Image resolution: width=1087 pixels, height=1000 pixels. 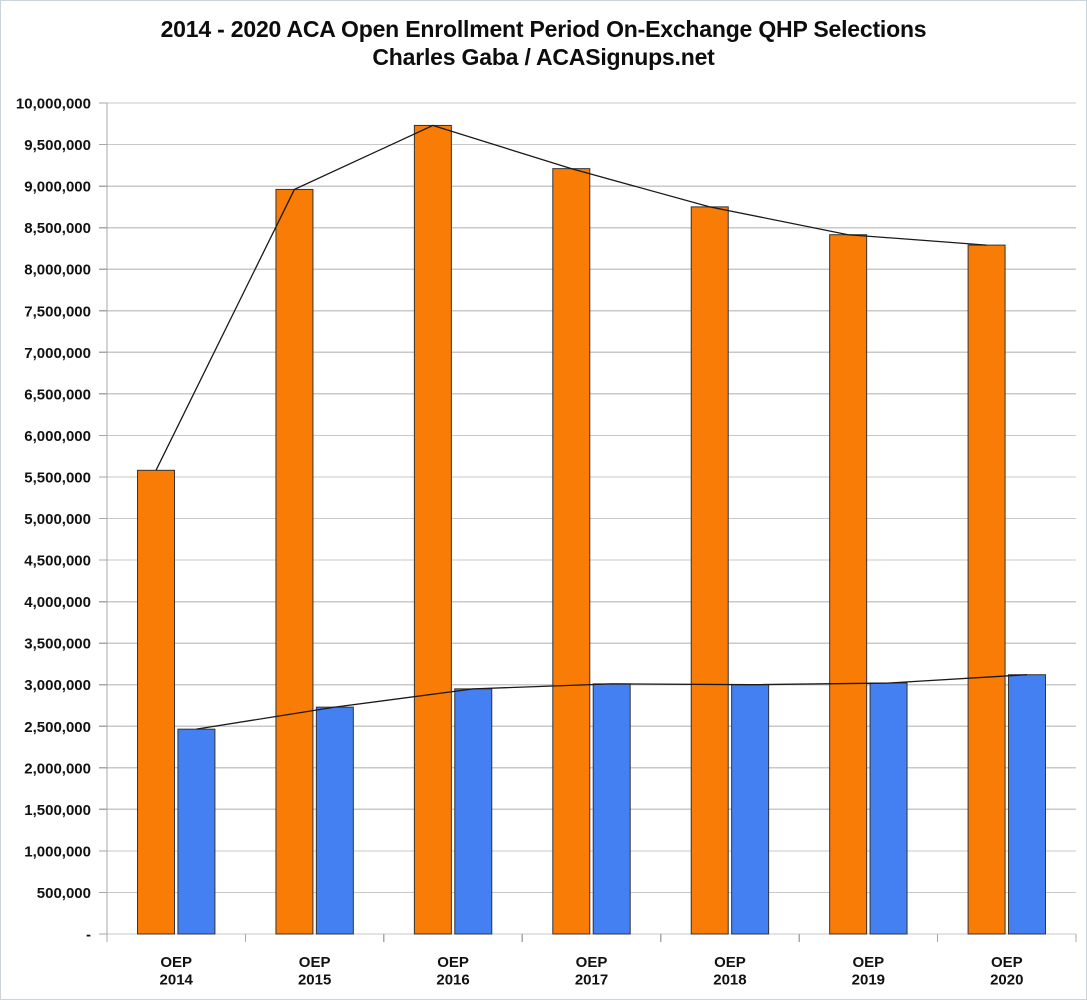 I want to click on bar-orange-2020, so click(x=986, y=589).